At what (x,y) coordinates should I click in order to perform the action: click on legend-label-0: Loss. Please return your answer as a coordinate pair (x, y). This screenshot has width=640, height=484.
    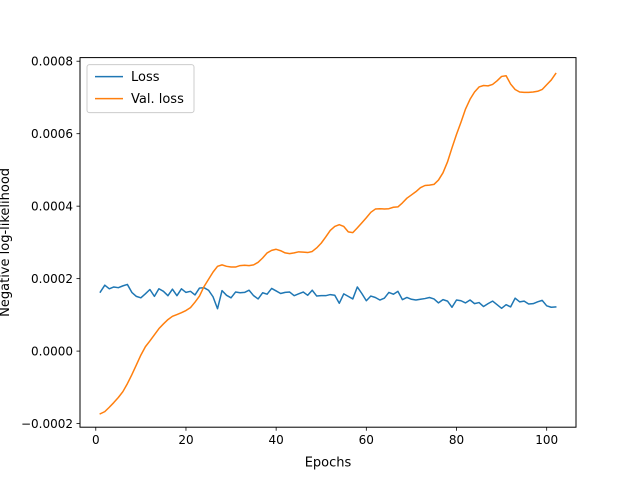
    Looking at the image, I should click on (145, 77).